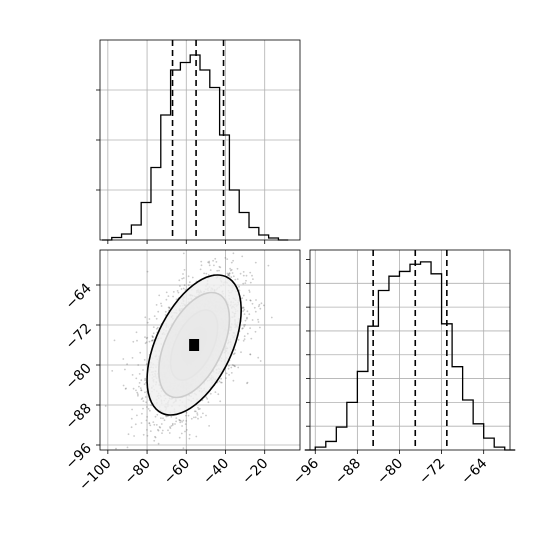 Image resolution: width=550 pixels, height=550 pixels. Describe the element at coordinates (216, 472) in the screenshot. I see `joint-xtick-label: −40` at that location.